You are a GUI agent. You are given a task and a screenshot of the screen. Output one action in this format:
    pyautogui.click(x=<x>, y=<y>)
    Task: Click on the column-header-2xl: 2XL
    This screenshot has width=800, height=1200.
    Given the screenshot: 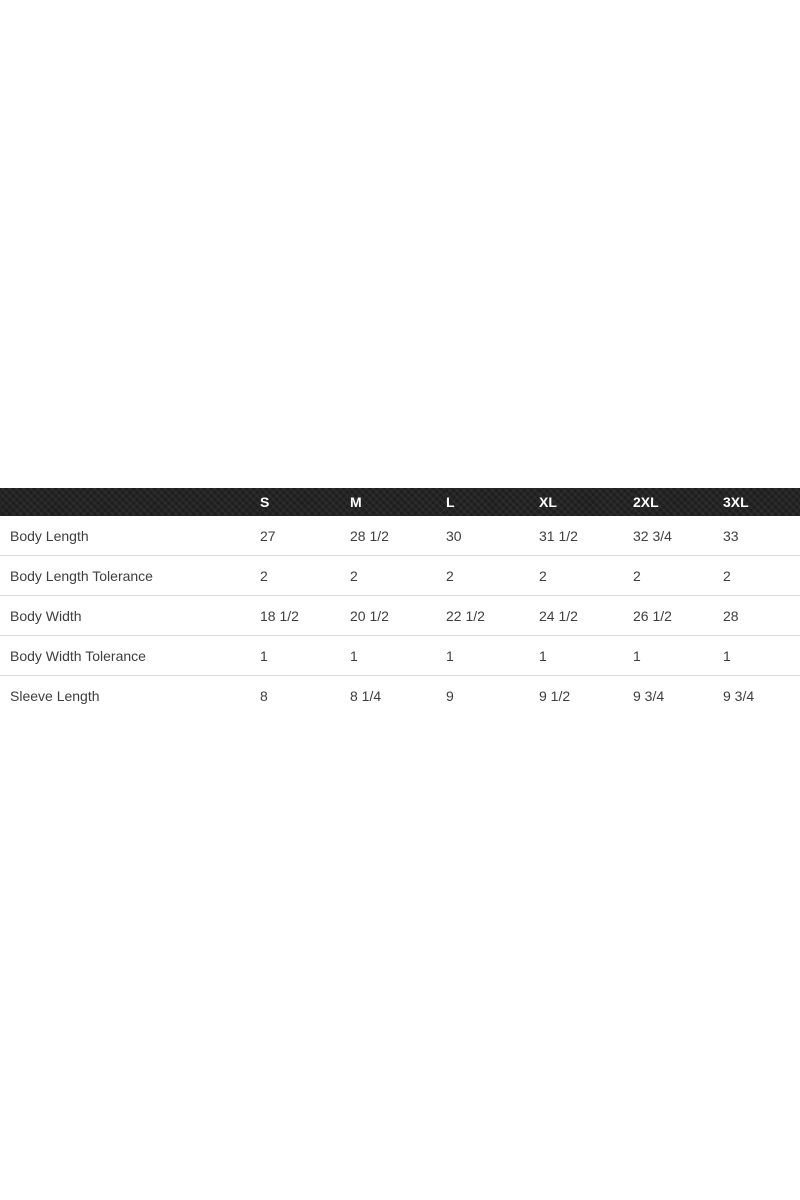 What is the action you would take?
    pyautogui.click(x=678, y=502)
    